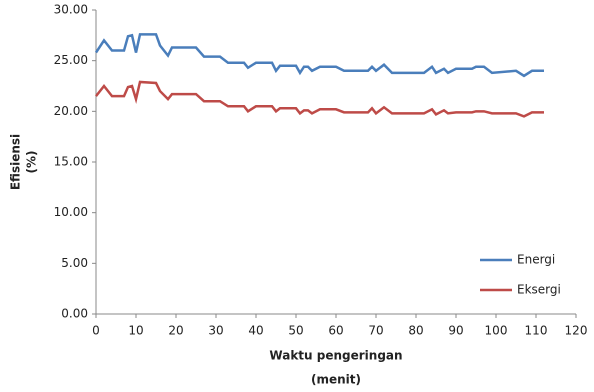 The height and width of the screenshot is (392, 594). What do you see at coordinates (215, 331) in the screenshot?
I see `x-tick-label: 30` at bounding box center [215, 331].